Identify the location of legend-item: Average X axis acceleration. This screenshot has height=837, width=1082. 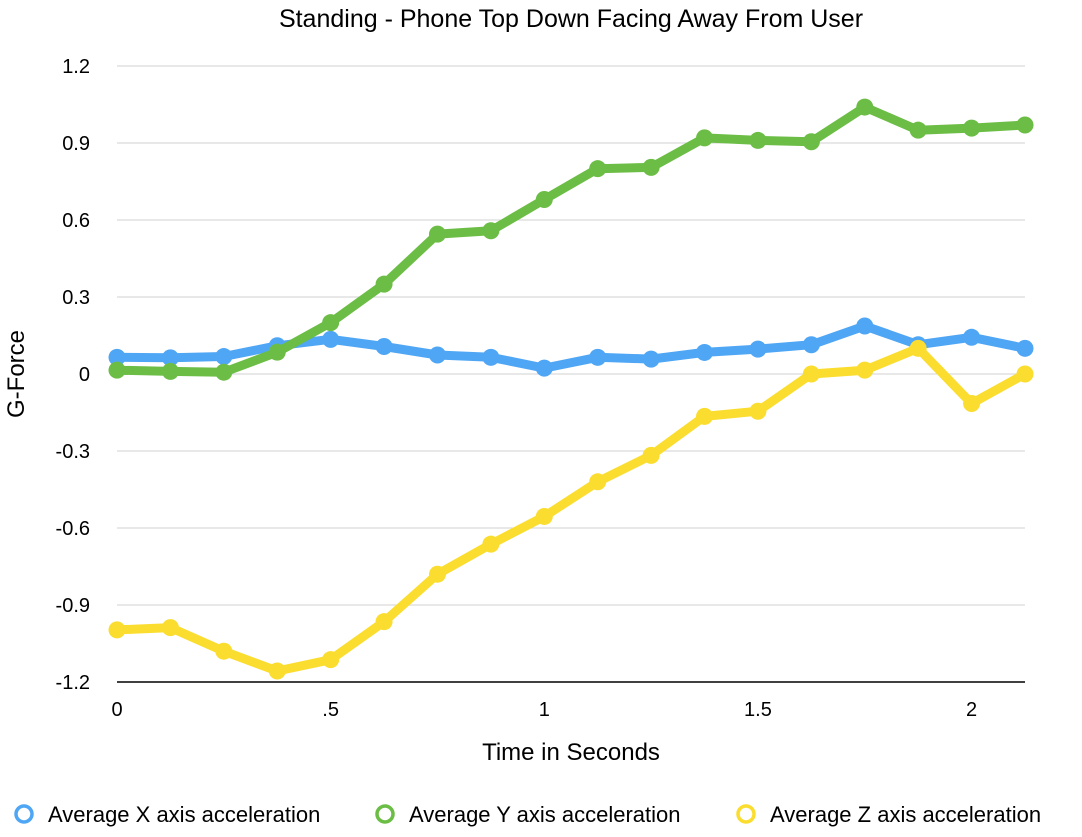
(167, 814).